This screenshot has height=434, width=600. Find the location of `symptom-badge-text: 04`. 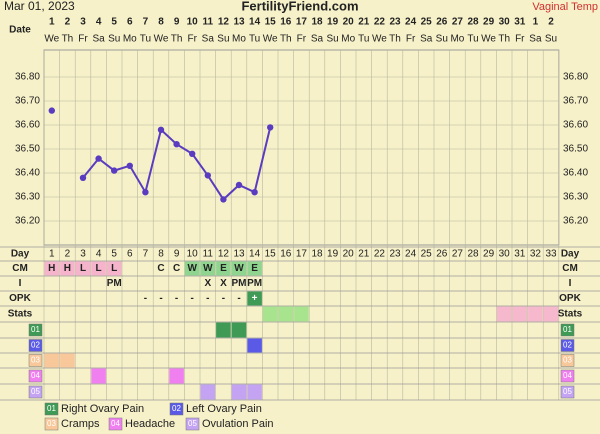

symptom-badge-text: 04 is located at coordinates (35, 375).